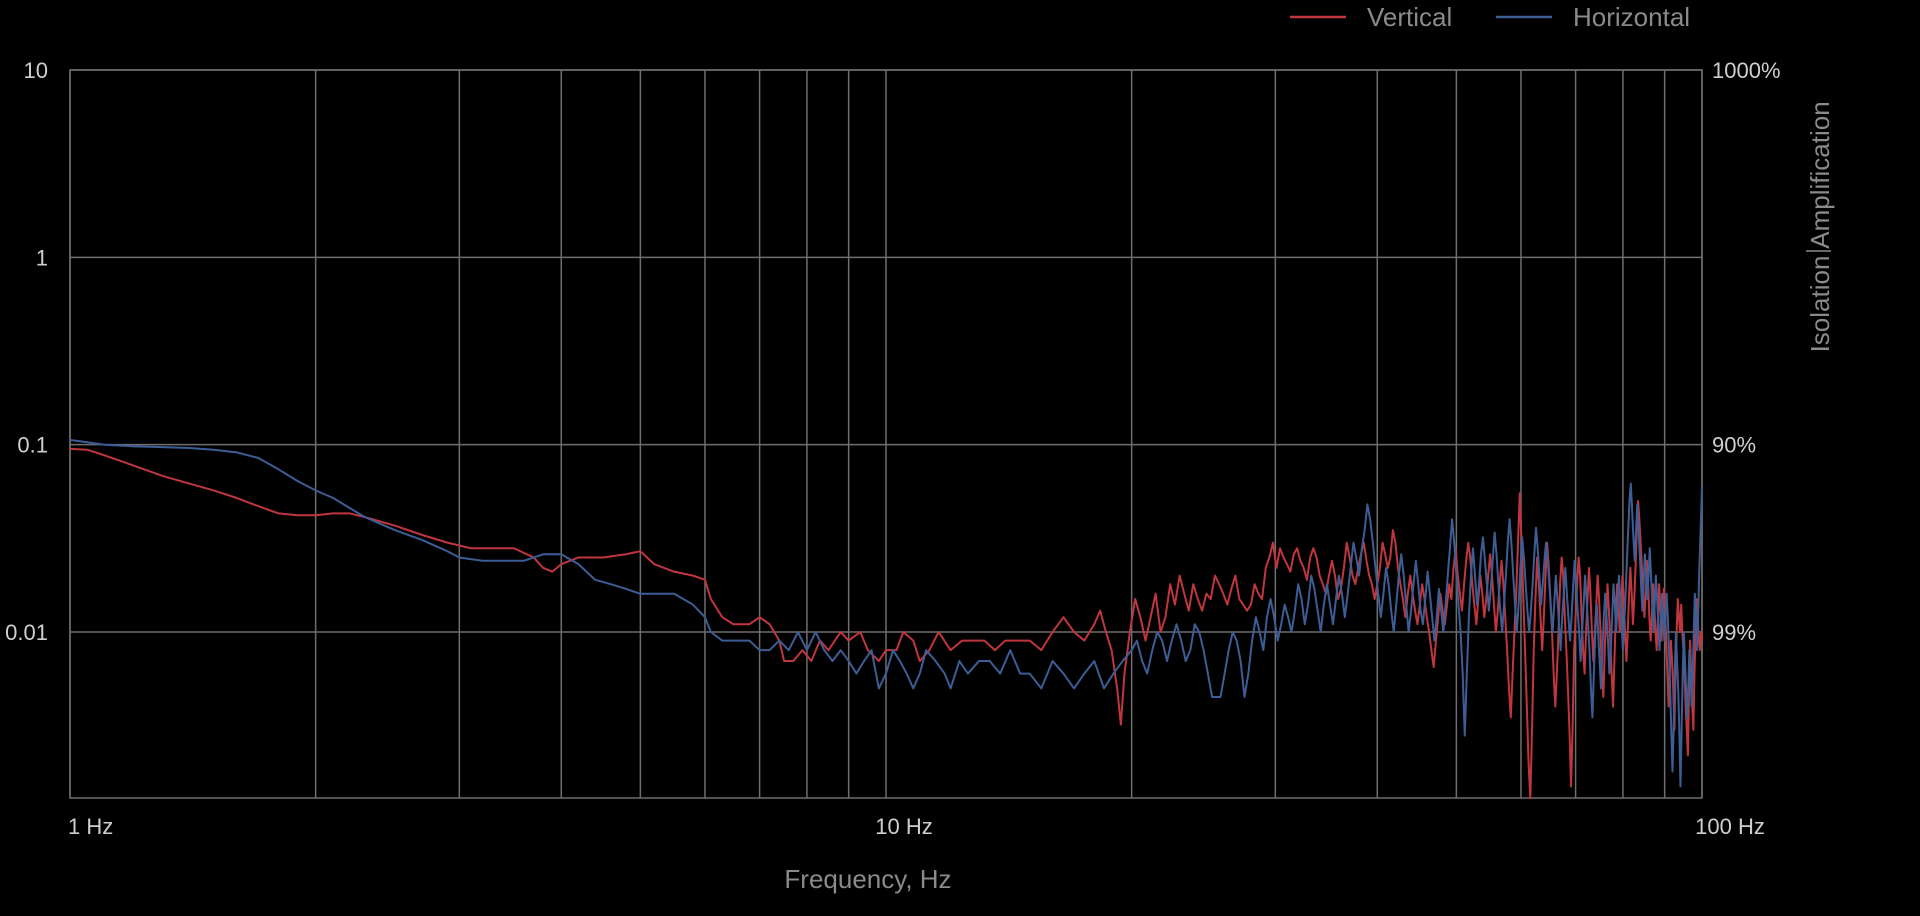 This screenshot has width=1920, height=916. What do you see at coordinates (1820, 304) in the screenshot?
I see `y-axis-title-isolation: Isolation` at bounding box center [1820, 304].